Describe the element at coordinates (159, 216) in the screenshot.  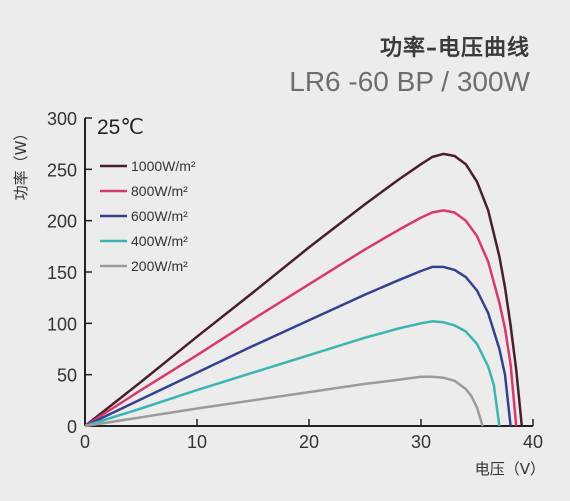
I see `legend-label-2: 600W/m²` at that location.